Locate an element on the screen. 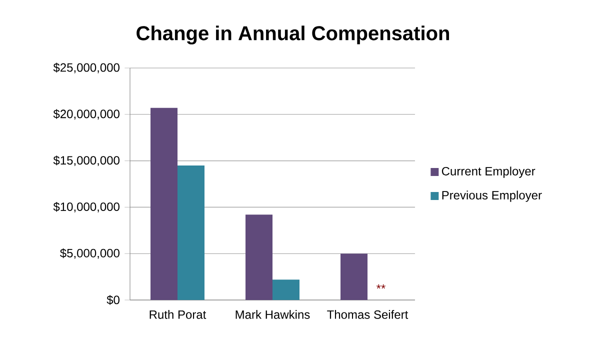 This screenshot has height=350, width=600. y-tick-label: $20,000,000 is located at coordinates (86, 114).